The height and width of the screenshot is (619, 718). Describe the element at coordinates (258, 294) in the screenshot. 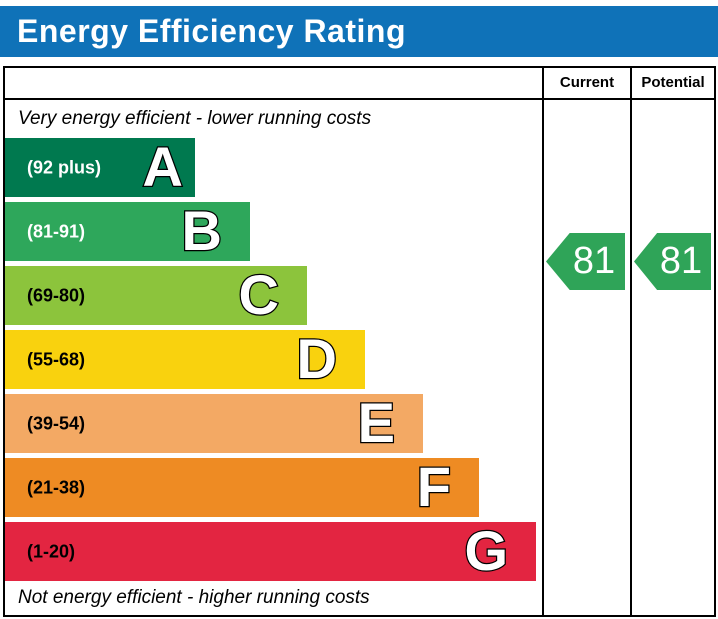

I see `band-letter: C` at that location.